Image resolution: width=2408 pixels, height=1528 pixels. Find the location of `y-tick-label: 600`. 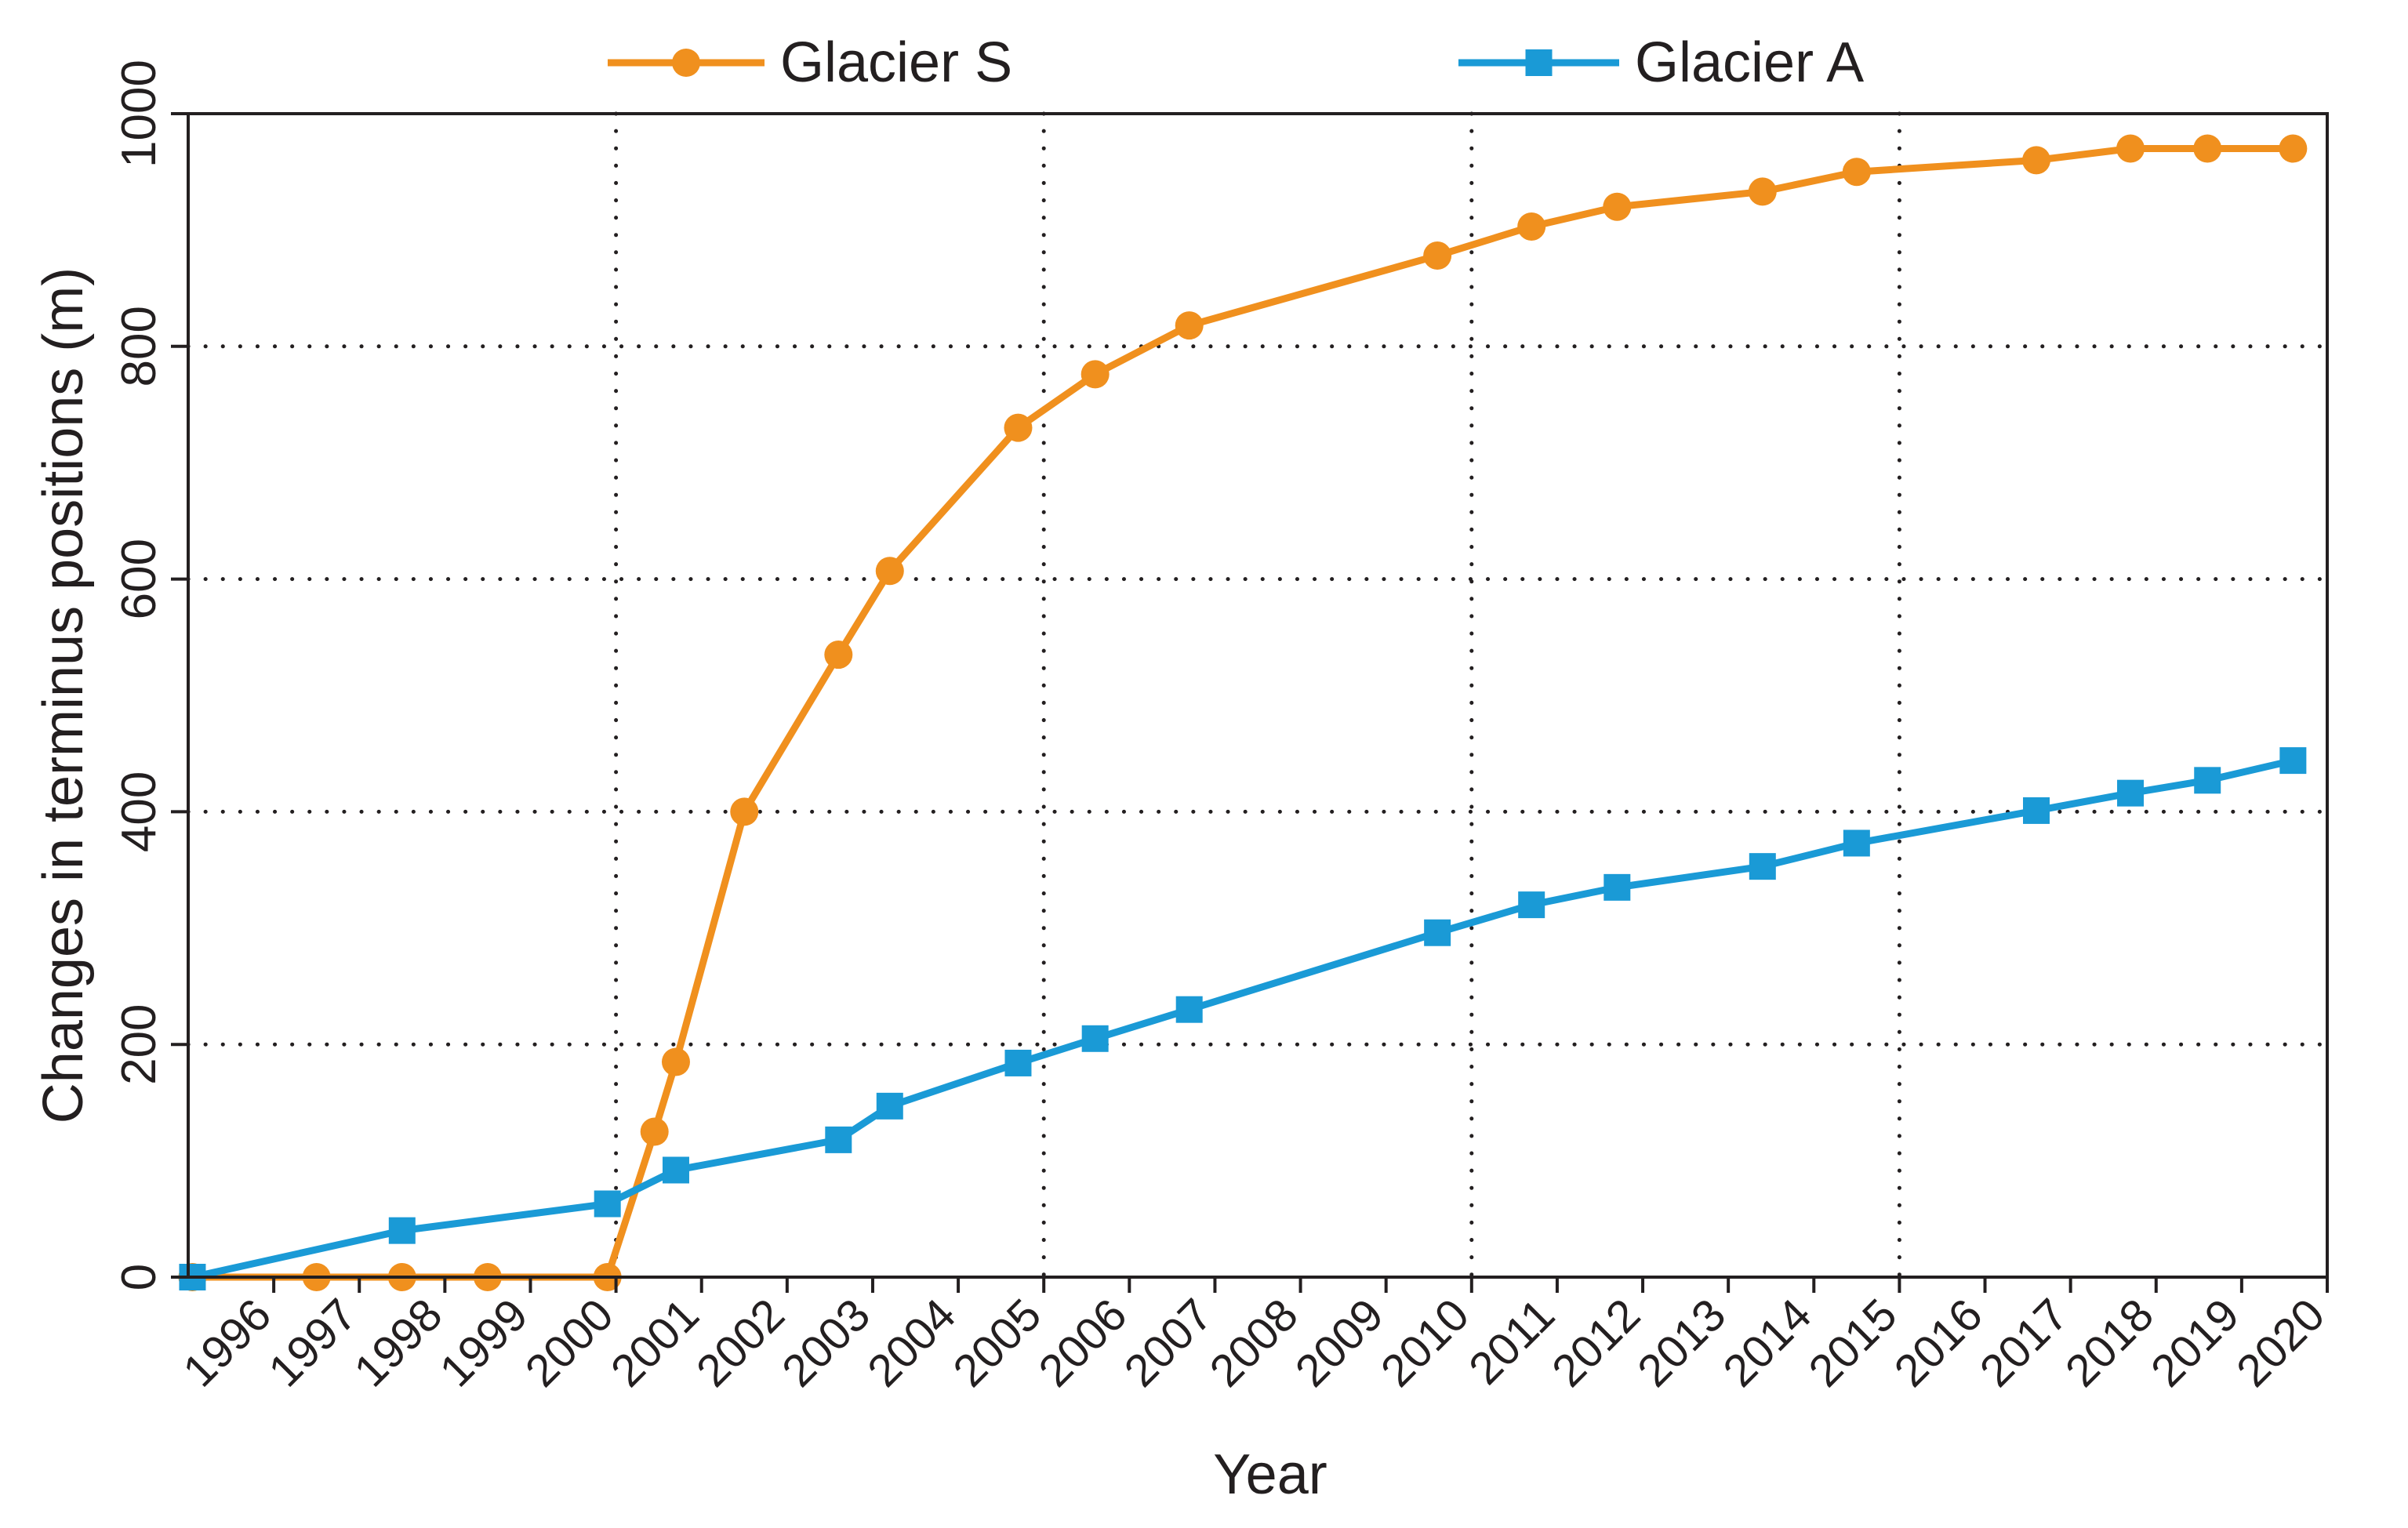

y-tick-label: 600 is located at coordinates (139, 579).